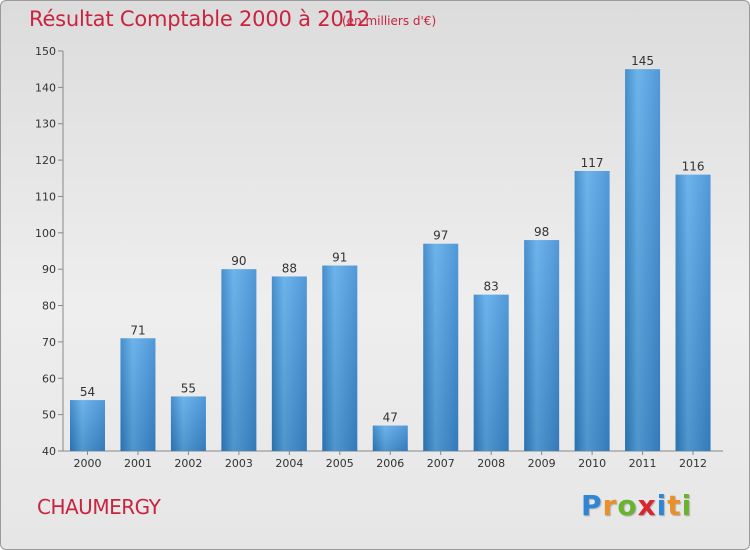  I want to click on bar-value-label: 90, so click(238, 261).